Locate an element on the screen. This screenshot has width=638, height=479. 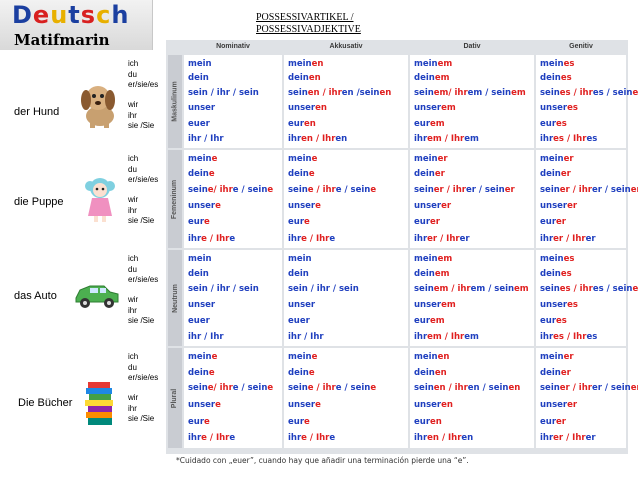
noun-label-puppe: die Puppe is located at coordinates (39, 202).